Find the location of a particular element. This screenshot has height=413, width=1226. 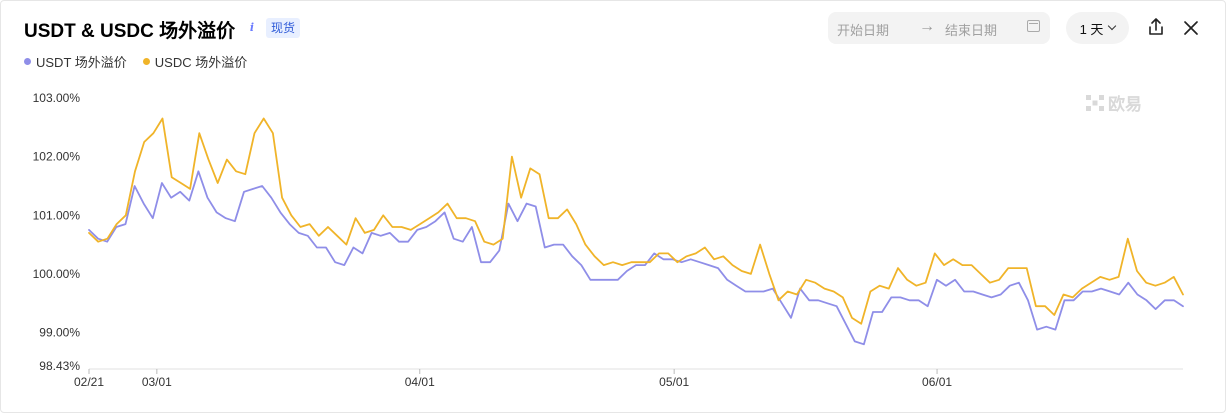

spot-badge: 现货 is located at coordinates (283, 28).